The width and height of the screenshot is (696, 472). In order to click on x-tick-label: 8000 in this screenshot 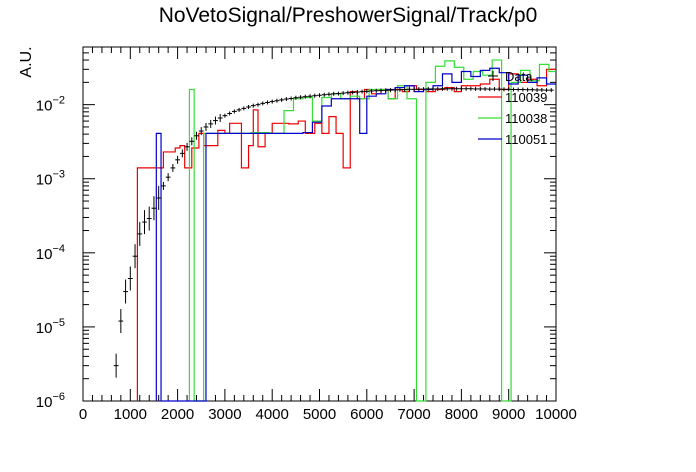, I will do `click(461, 414)`.